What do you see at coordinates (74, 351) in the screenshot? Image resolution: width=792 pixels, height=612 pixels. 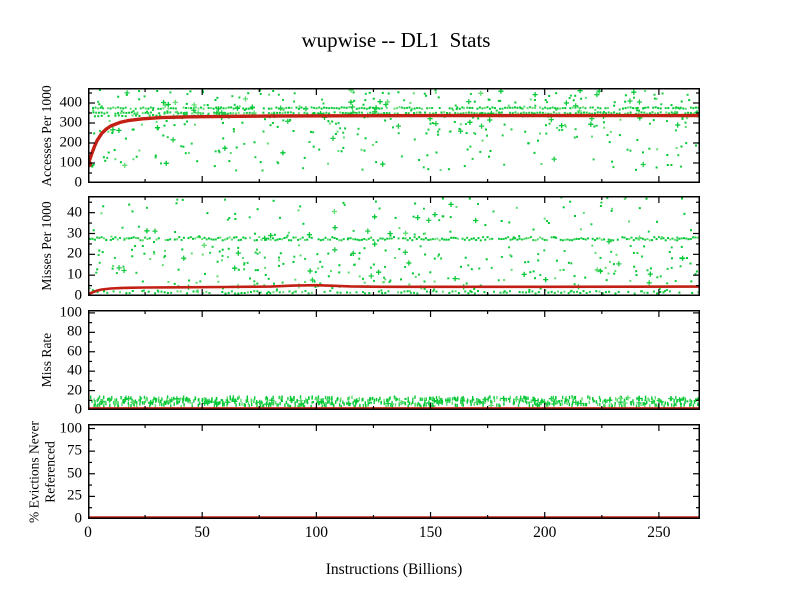 I see `y-tick-label: 60` at bounding box center [74, 351].